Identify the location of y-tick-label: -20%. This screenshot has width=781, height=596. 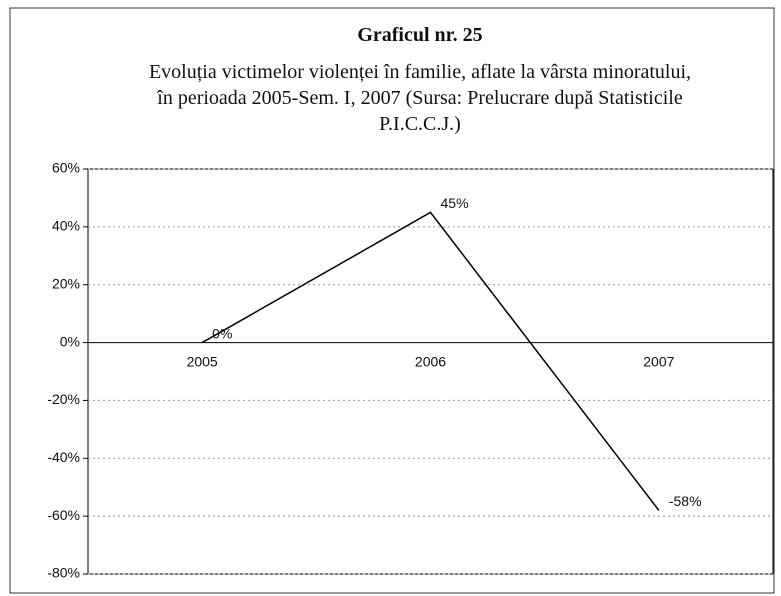
(63, 399).